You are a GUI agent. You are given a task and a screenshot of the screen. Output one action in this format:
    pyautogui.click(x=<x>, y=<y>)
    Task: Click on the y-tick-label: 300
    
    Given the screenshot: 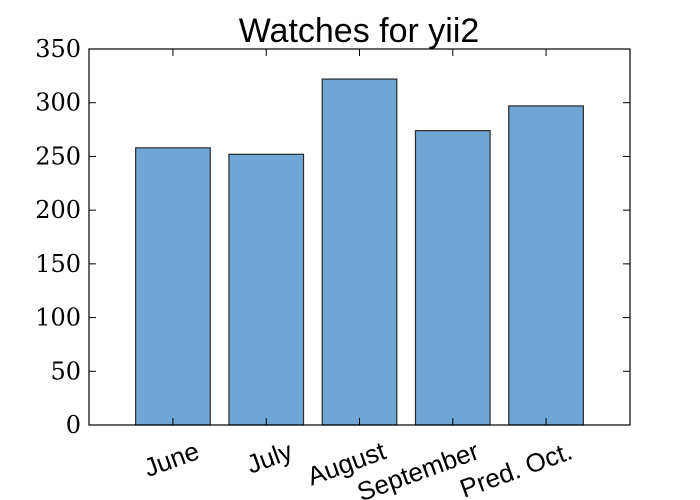 What is the action you would take?
    pyautogui.click(x=58, y=103)
    